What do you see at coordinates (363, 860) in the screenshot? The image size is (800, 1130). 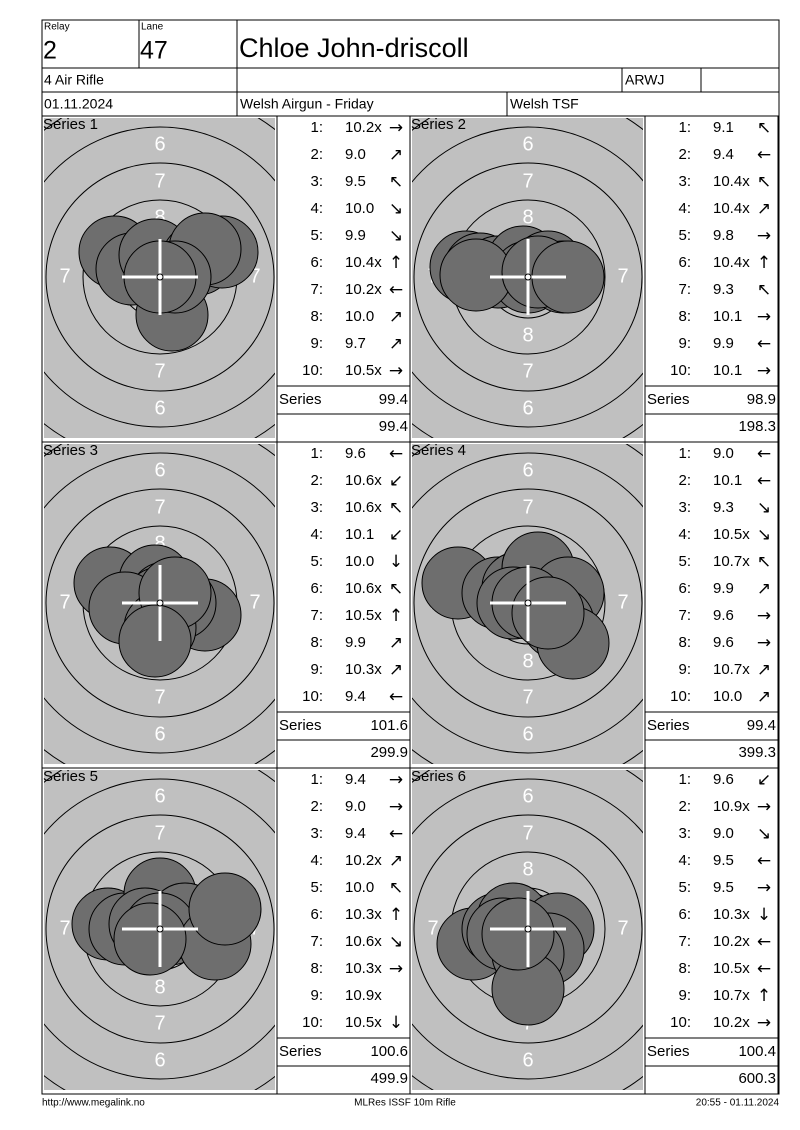 I see `shot-score: 10.2x` at bounding box center [363, 860].